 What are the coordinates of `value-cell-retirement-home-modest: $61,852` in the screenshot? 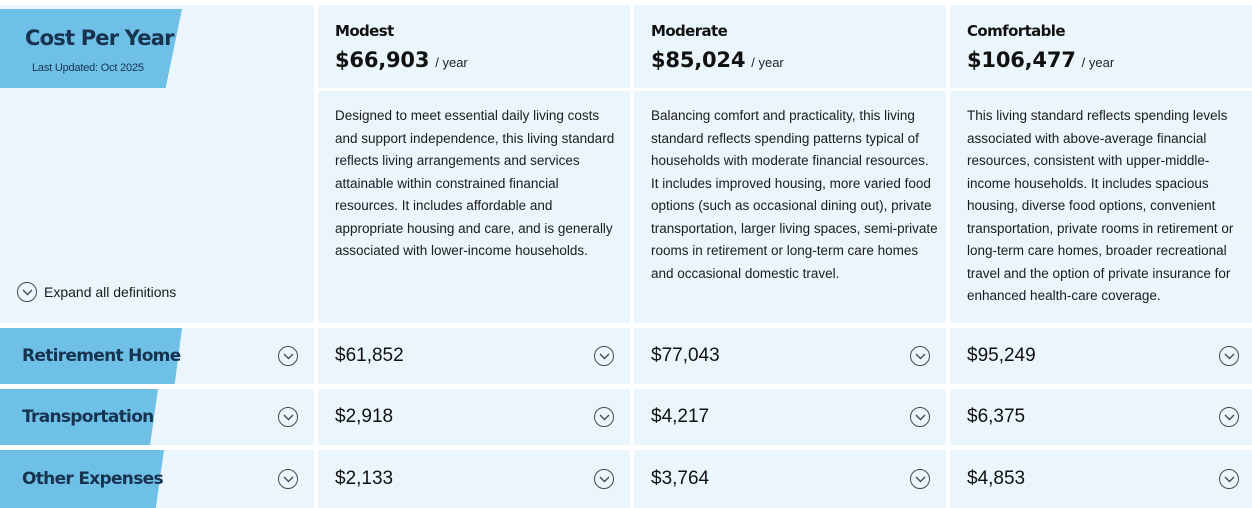 It's located at (474, 356).